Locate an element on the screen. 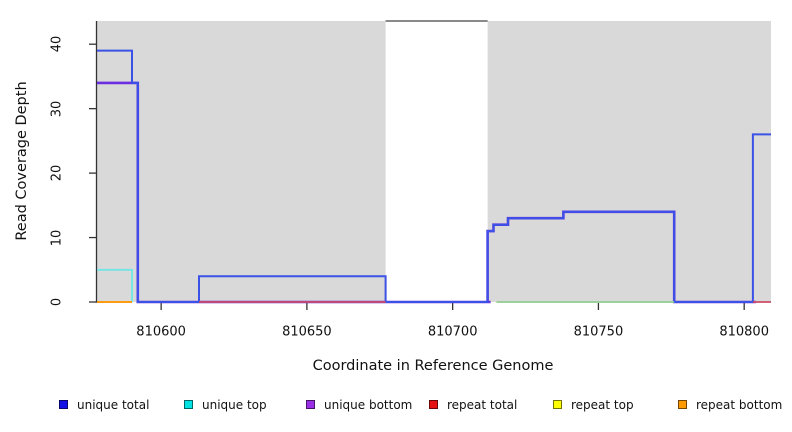 The height and width of the screenshot is (432, 792). legend-item-unique-total: unique total is located at coordinates (104, 404).